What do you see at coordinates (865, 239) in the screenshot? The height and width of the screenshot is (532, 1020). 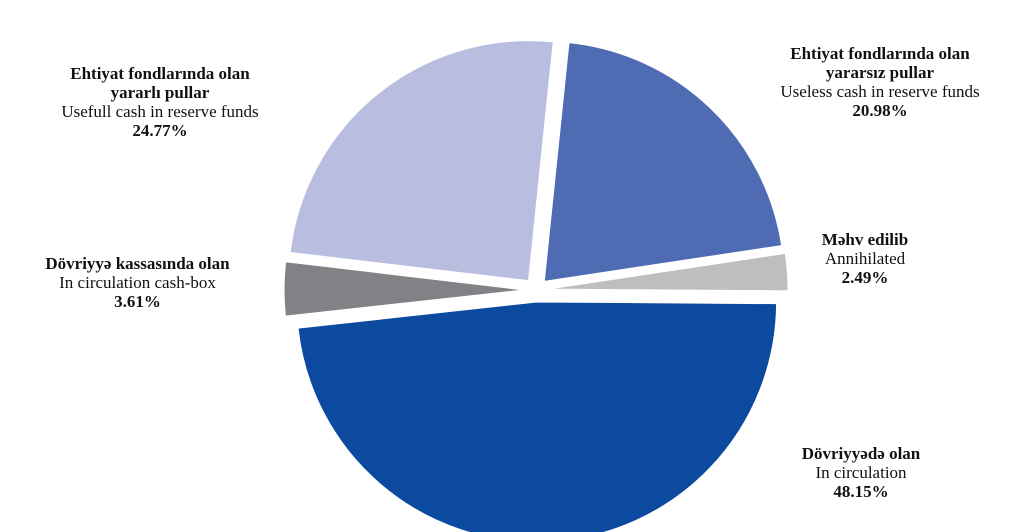 I see `label-az: Məhv edilib` at bounding box center [865, 239].